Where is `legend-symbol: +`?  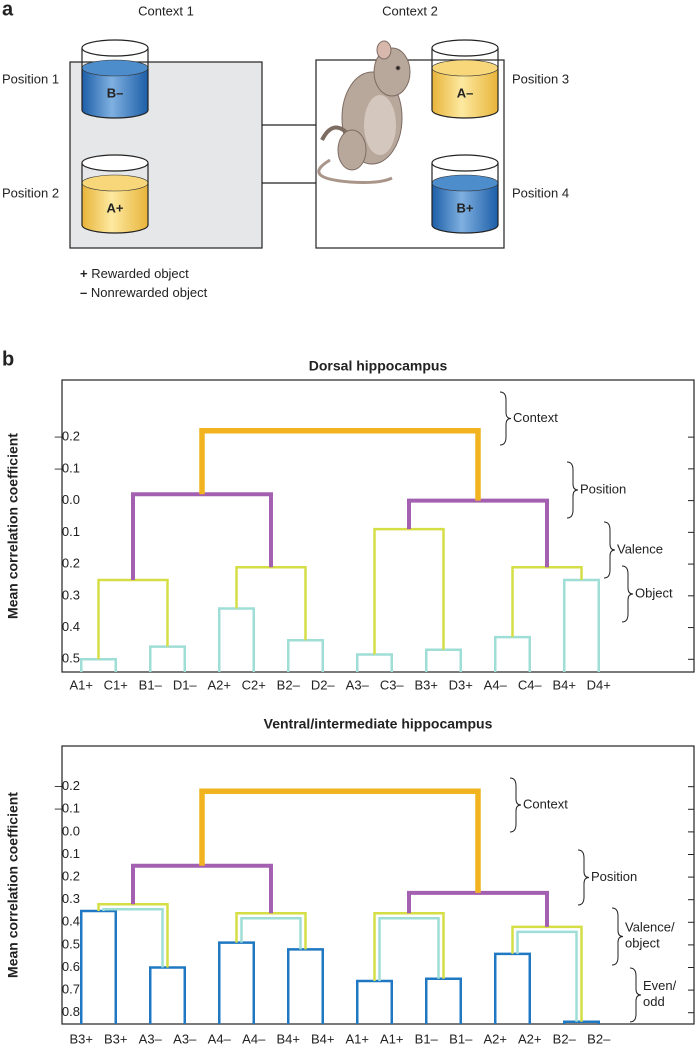 legend-symbol: + is located at coordinates (84, 273).